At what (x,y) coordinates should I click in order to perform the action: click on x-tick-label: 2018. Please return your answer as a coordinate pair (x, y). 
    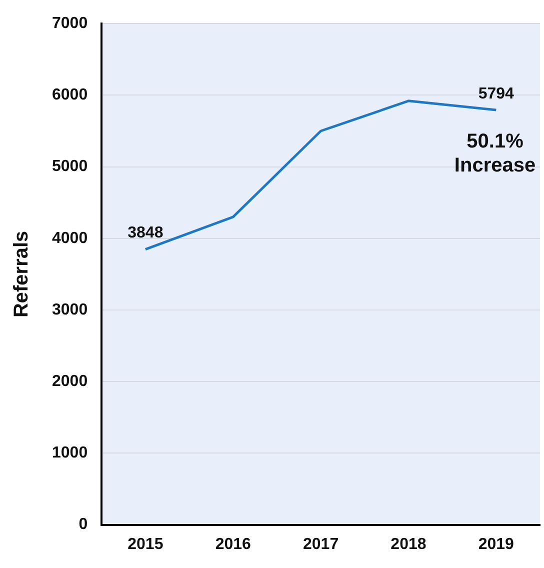
    Looking at the image, I should click on (408, 544).